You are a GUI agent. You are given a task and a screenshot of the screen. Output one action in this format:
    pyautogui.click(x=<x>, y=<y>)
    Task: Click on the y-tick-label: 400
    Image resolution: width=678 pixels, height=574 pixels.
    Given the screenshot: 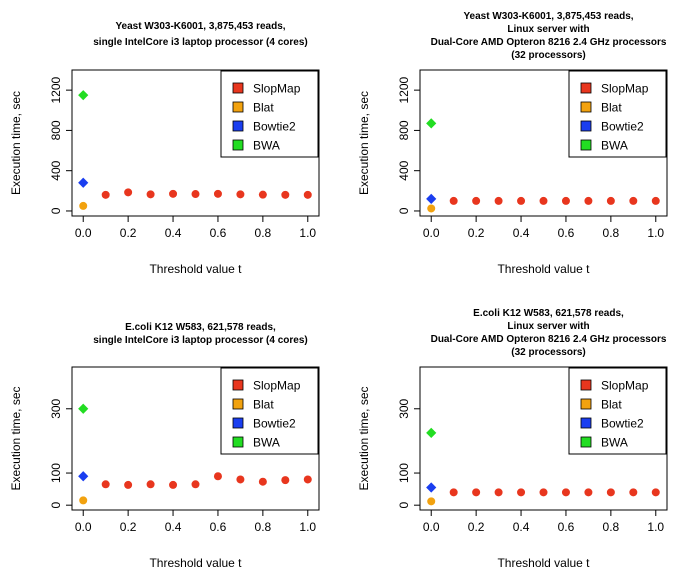 What is the action you would take?
    pyautogui.click(x=56, y=170)
    